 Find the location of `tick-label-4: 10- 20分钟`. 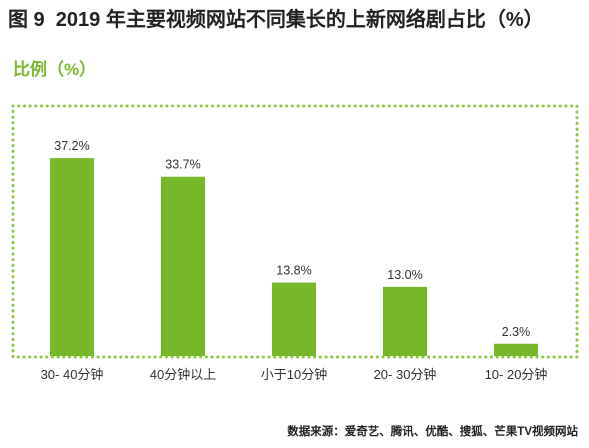

tick-label-4: 10- 20分钟 is located at coordinates (516, 374).